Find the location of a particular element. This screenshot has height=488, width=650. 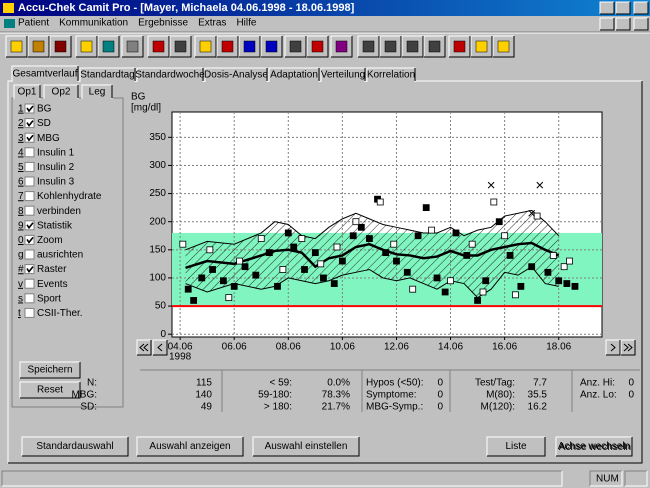

button-label: Auswahl einstellen is located at coordinates (306, 446).